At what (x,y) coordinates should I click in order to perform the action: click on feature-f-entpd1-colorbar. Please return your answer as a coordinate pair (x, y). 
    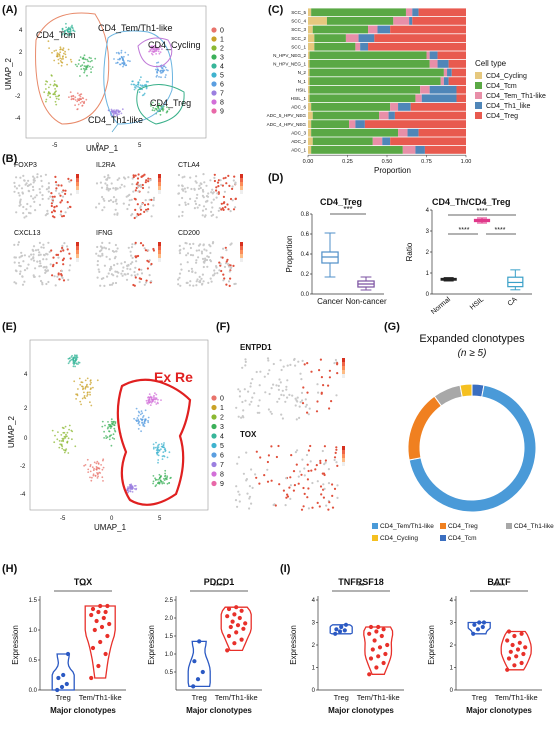
    Looking at the image, I should click on (343, 368).